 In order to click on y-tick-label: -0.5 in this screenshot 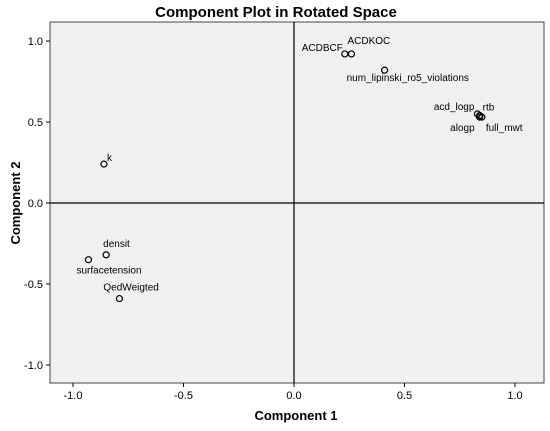, I will do `click(33, 285)`.